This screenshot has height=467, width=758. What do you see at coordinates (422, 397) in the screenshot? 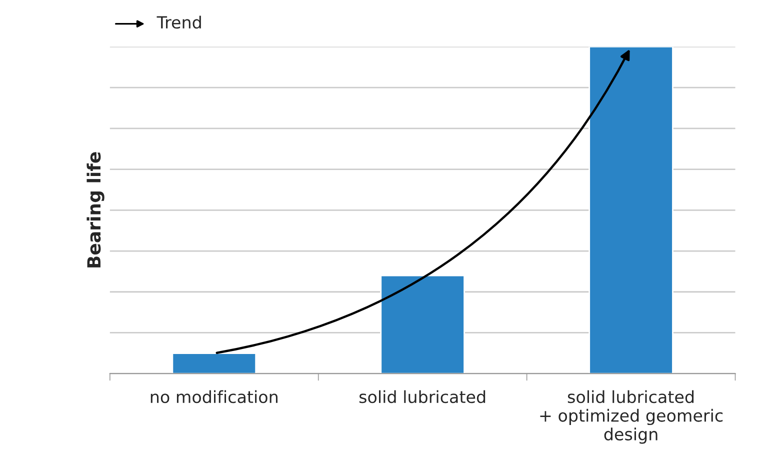
I see `x-tick-label: solid lubricated` at bounding box center [422, 397].